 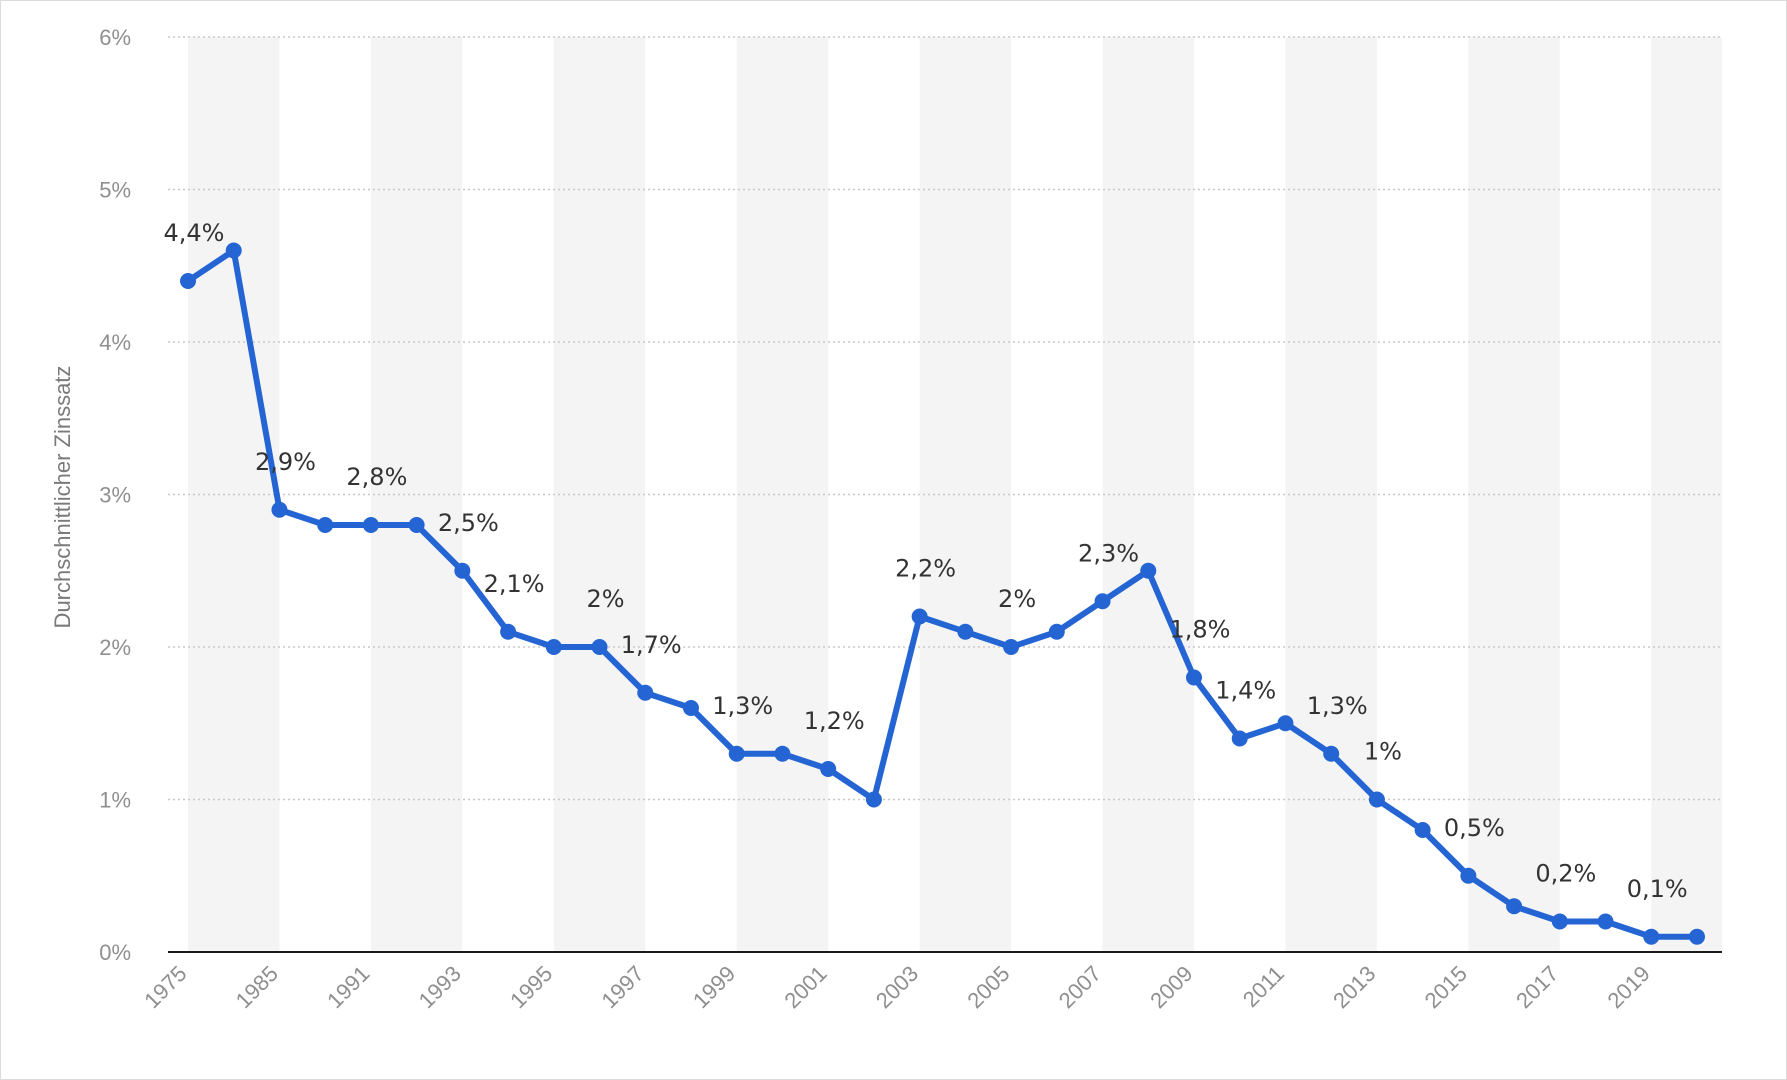 I want to click on data-label: 2,9%, so click(x=285, y=462).